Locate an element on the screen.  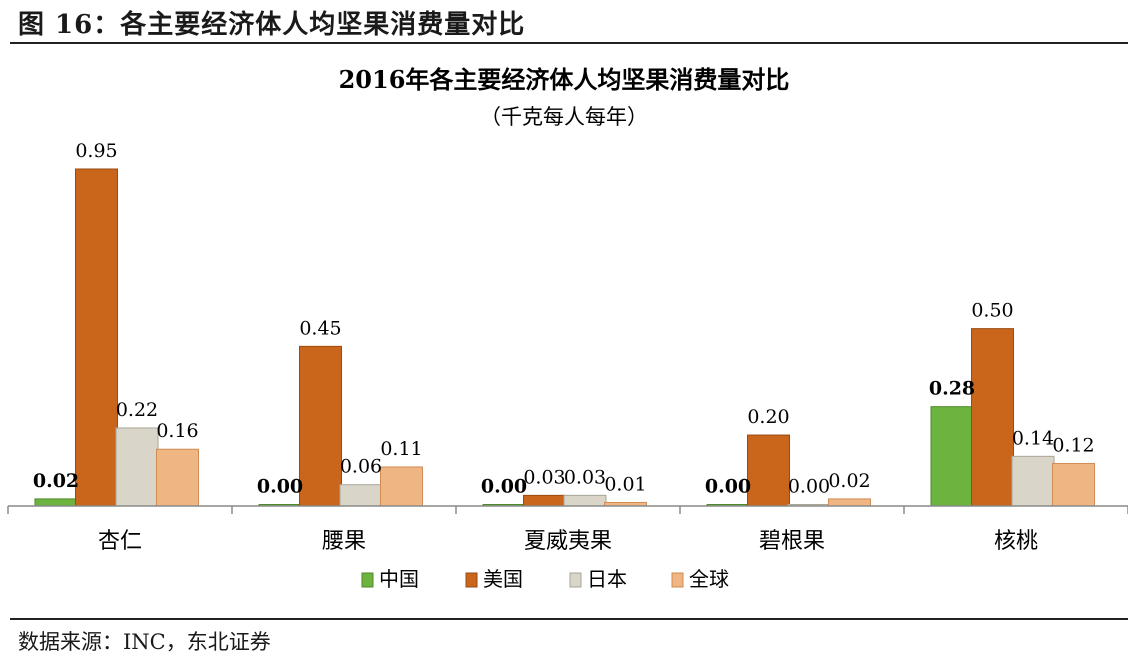
category-label: 碧根果 is located at coordinates (792, 541).